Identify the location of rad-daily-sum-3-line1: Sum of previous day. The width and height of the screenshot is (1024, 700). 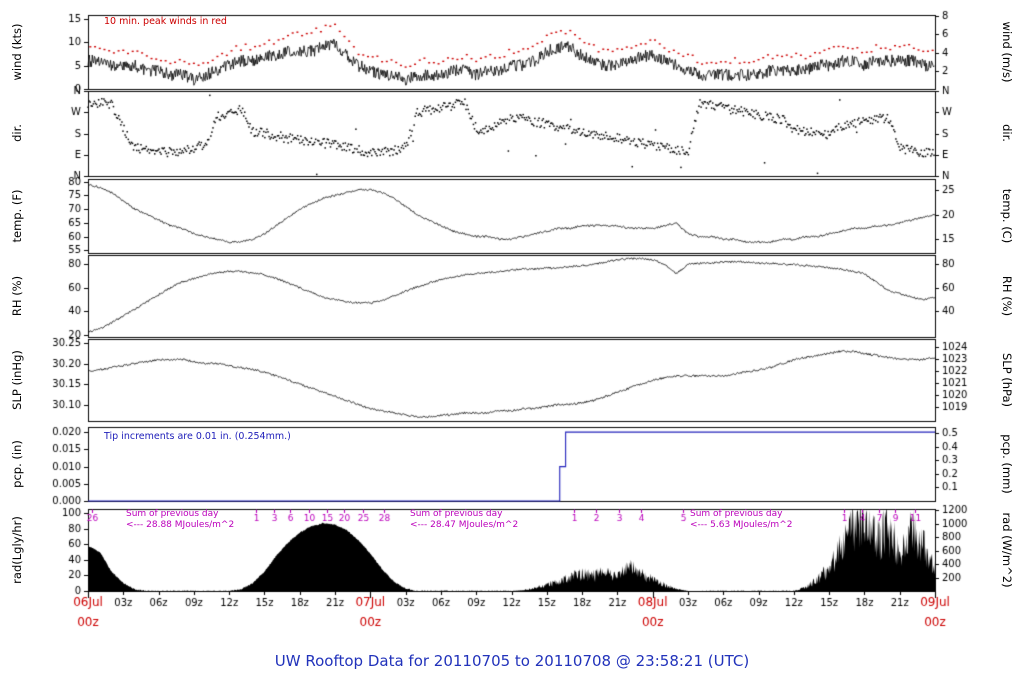
(736, 514).